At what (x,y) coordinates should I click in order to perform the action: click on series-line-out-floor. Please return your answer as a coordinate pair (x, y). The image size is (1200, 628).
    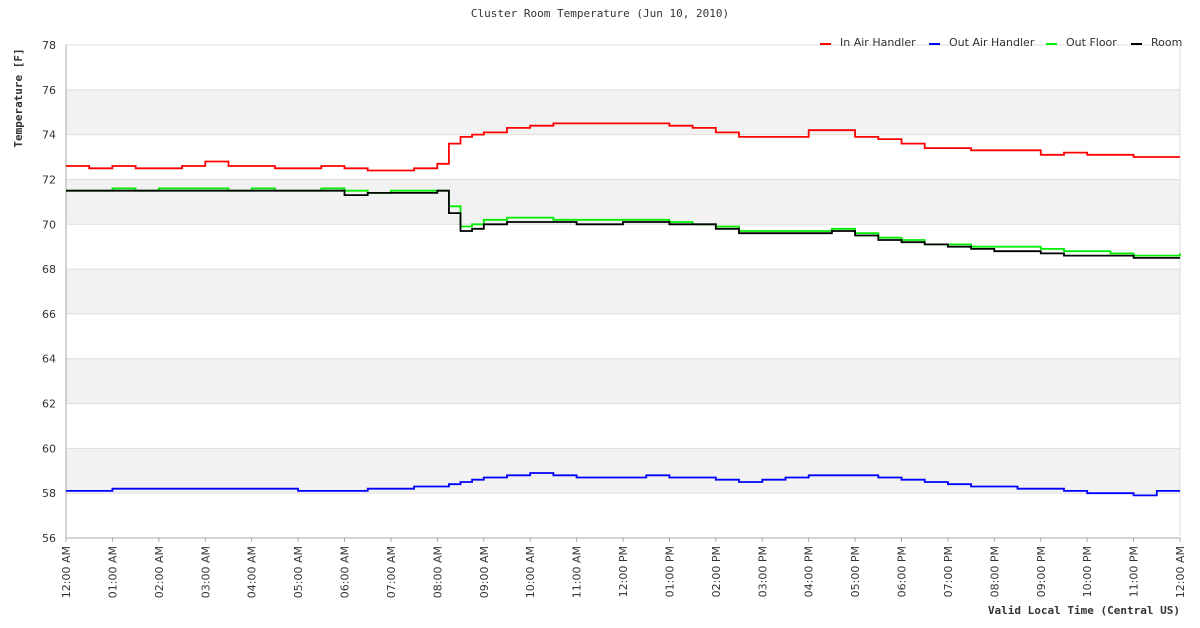
    Looking at the image, I should click on (623, 222).